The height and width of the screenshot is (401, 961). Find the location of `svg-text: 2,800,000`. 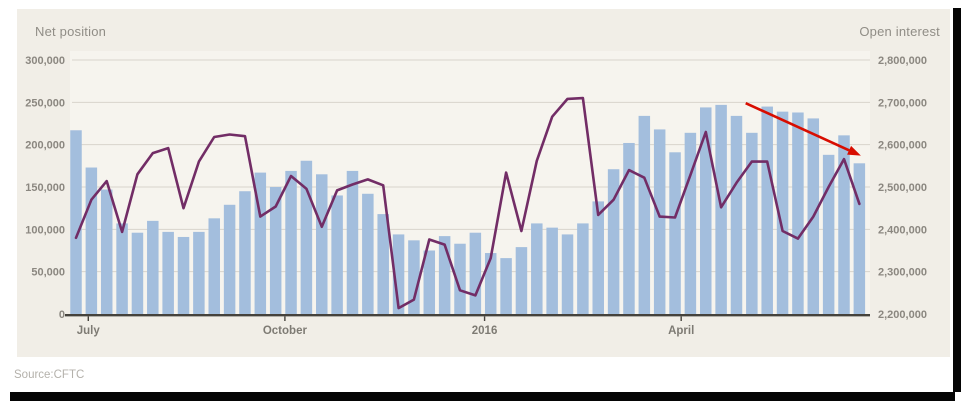

svg-text: 2,800,000 is located at coordinates (902, 61).